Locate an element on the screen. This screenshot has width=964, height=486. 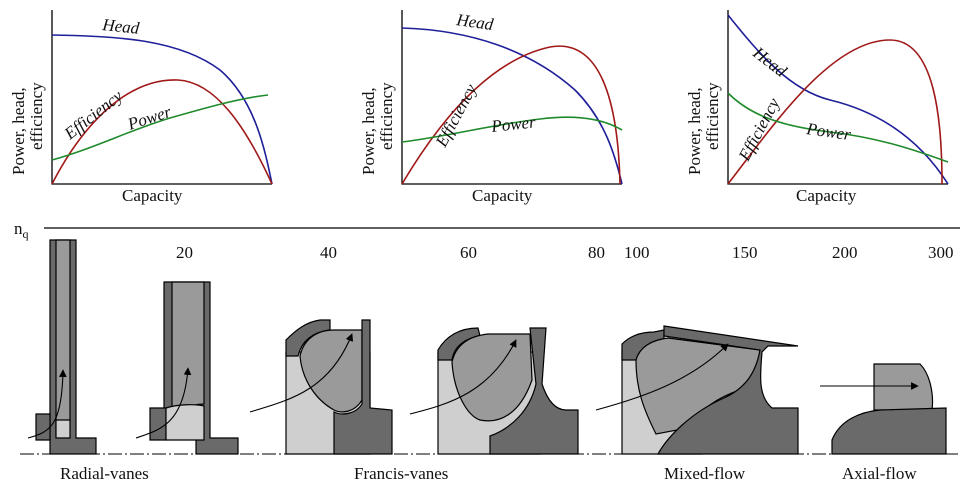
chart-radial-ylabel-line1: Power, head, is located at coordinates (18, 131).